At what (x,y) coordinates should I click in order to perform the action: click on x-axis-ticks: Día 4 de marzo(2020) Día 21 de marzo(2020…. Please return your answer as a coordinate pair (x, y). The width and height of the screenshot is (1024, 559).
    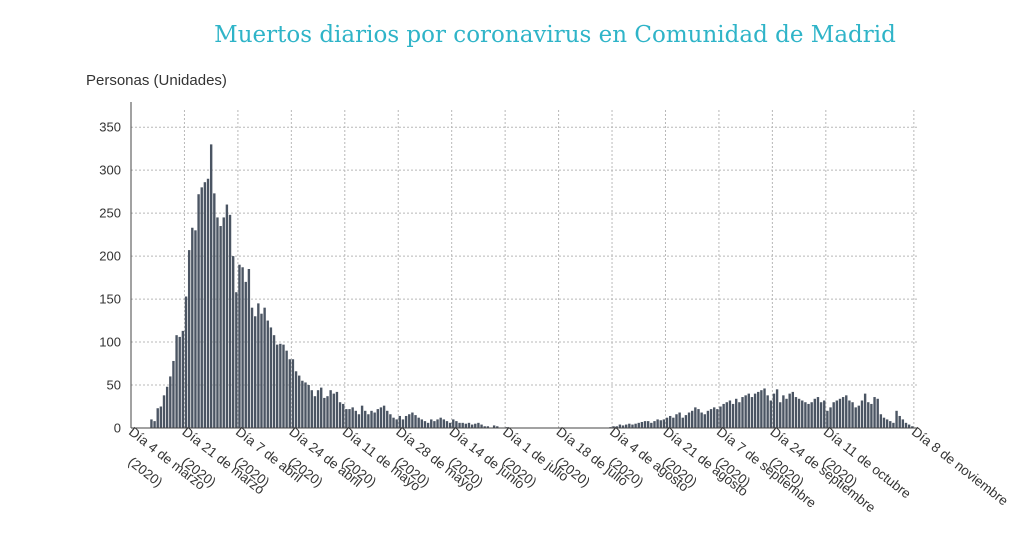
    Looking at the image, I should click on (568, 469).